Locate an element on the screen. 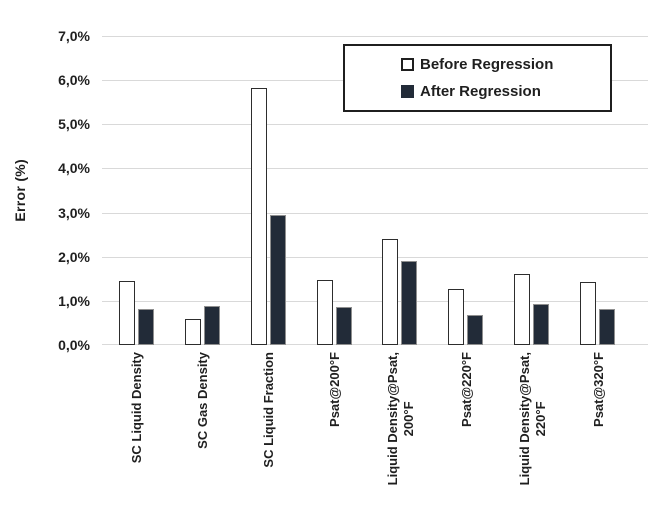 Image resolution: width=650 pixels, height=528 pixels. y-tick-label: 5,0% is located at coordinates (74, 124).